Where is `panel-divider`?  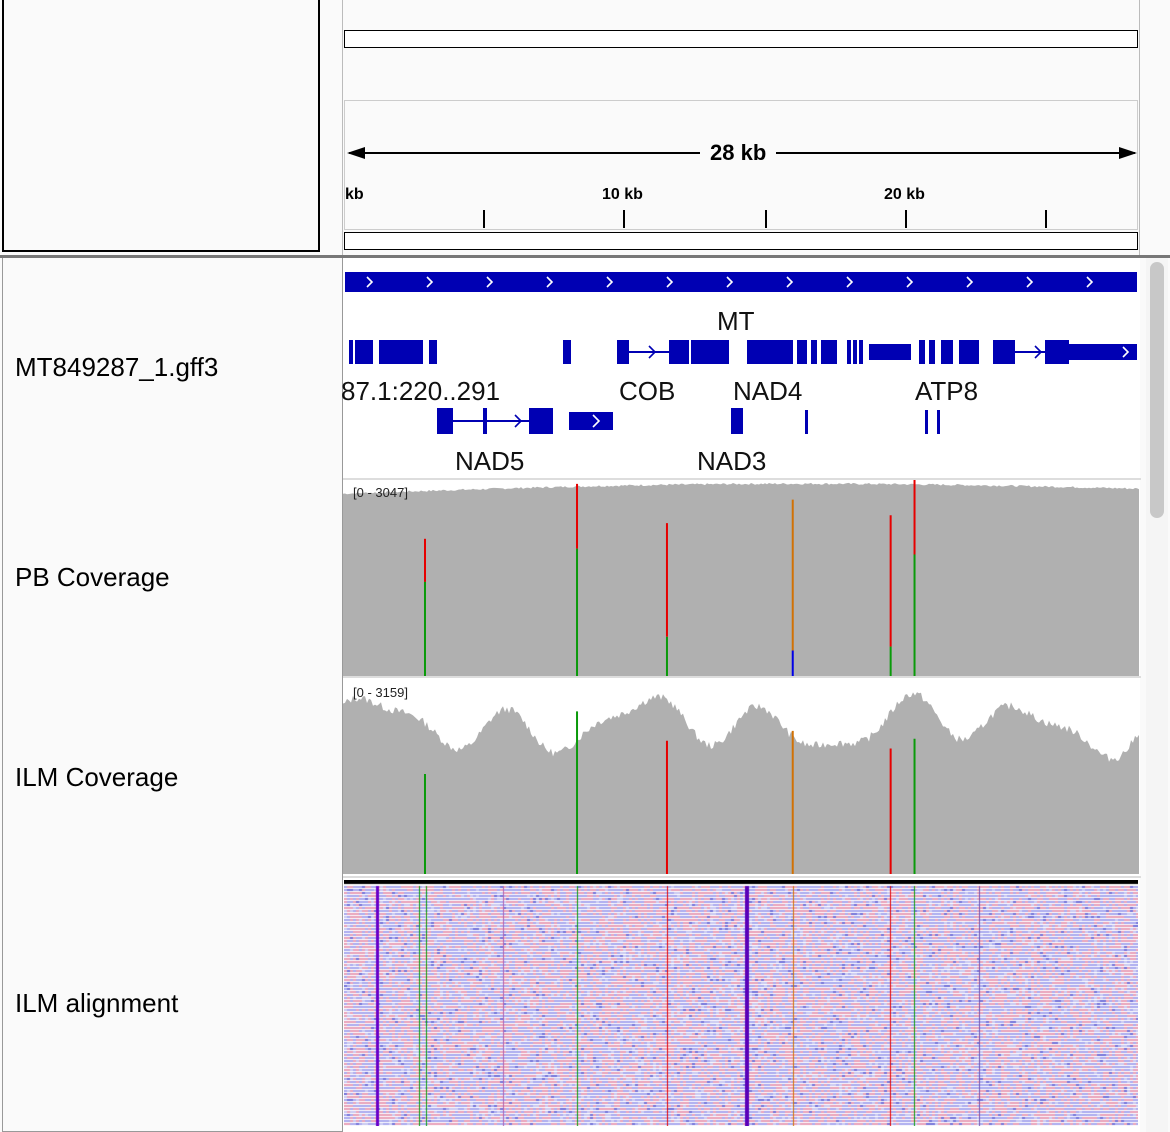
panel-divider is located at coordinates (585, 256).